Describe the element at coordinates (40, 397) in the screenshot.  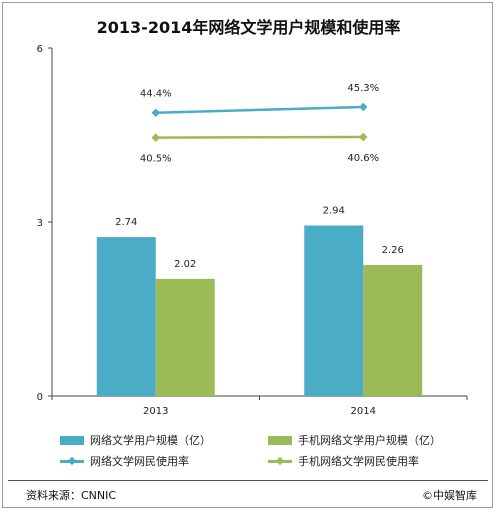
I see `y-tick-label: 0` at that location.